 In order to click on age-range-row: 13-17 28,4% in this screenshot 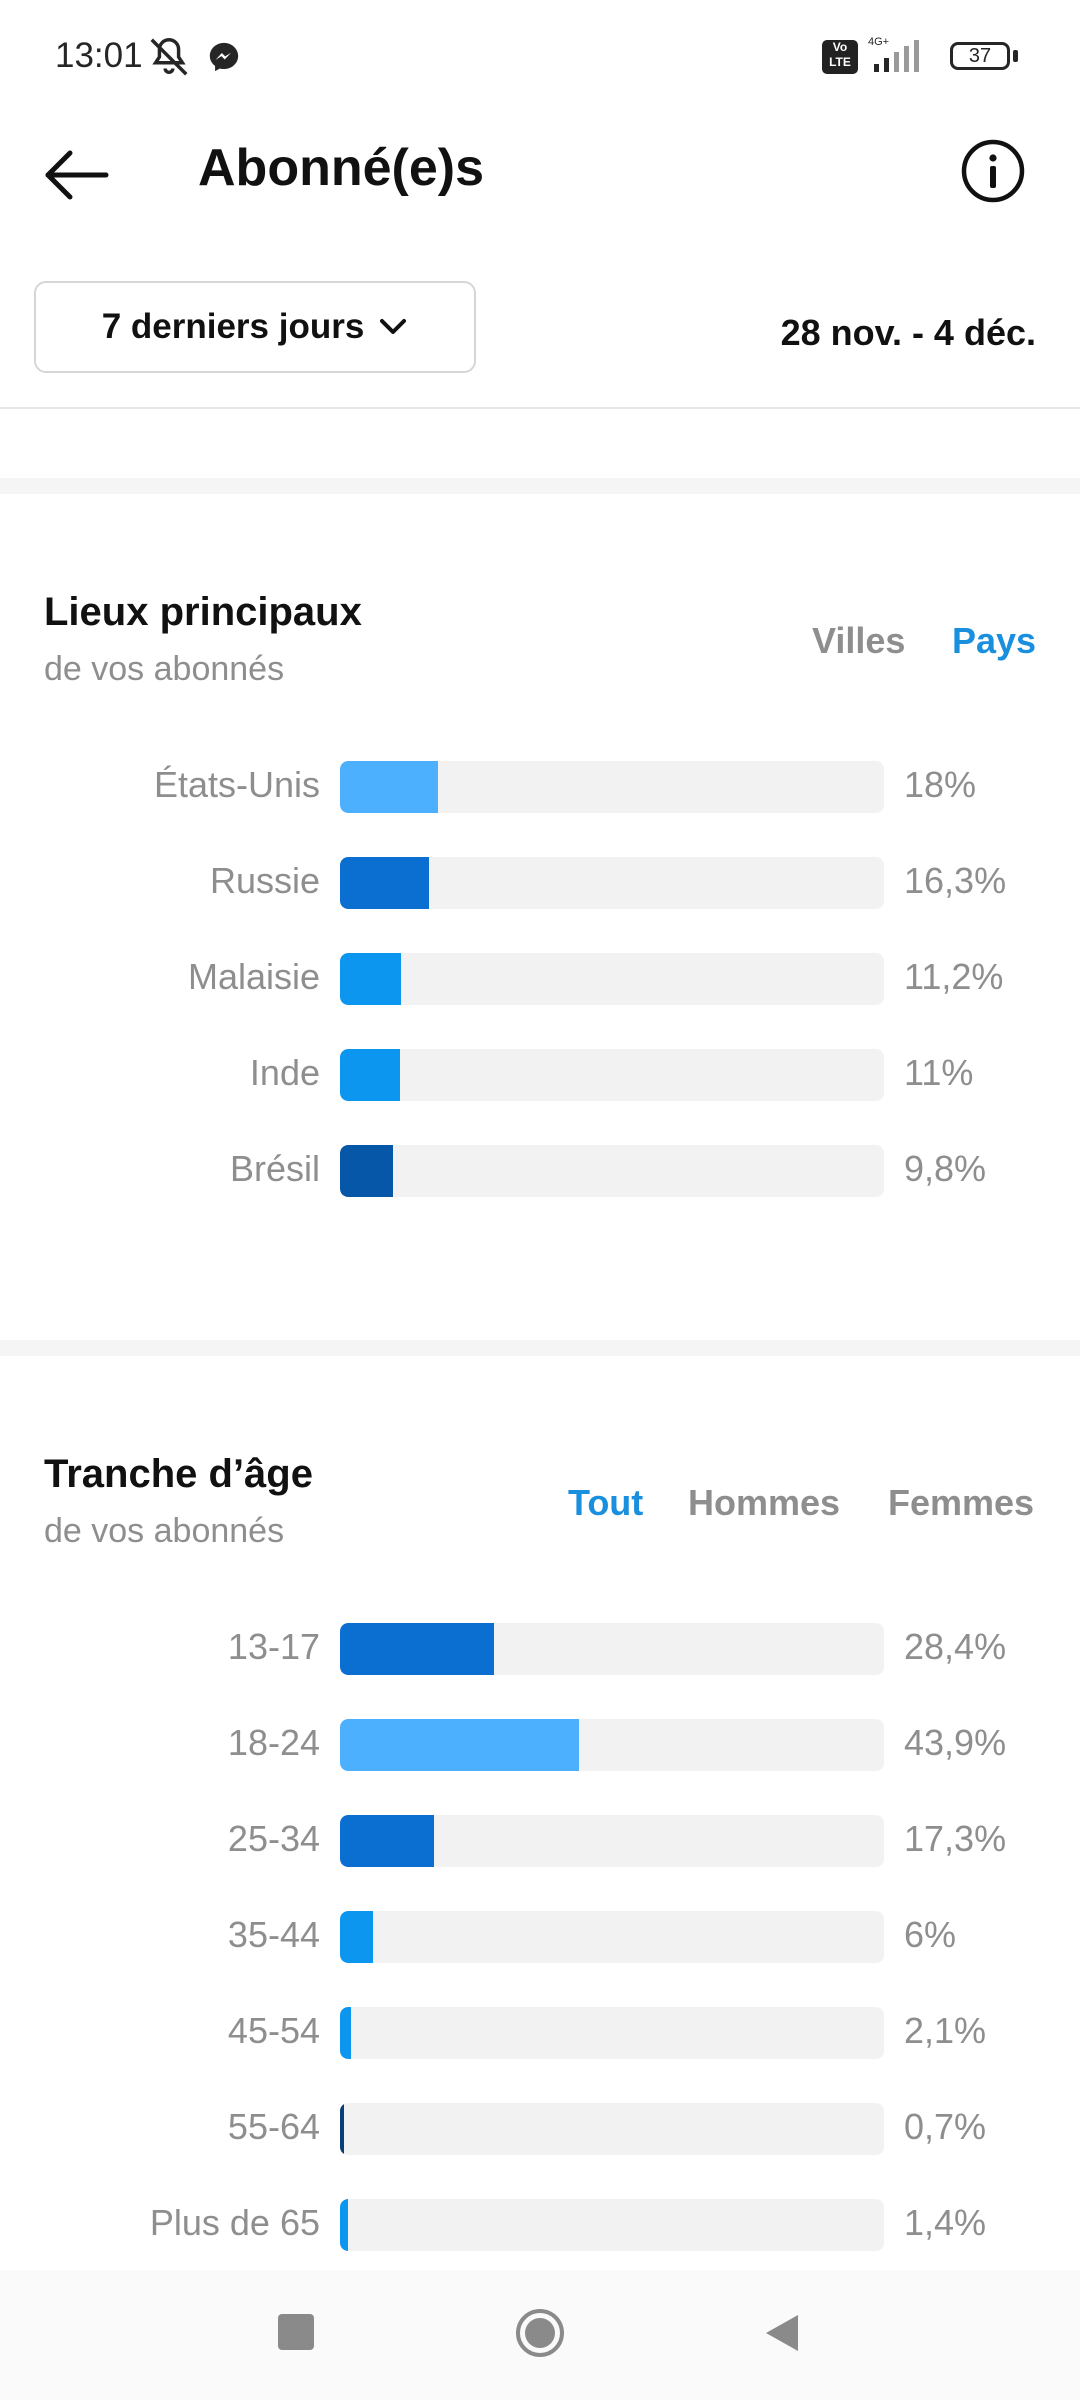, I will do `click(540, 1648)`.